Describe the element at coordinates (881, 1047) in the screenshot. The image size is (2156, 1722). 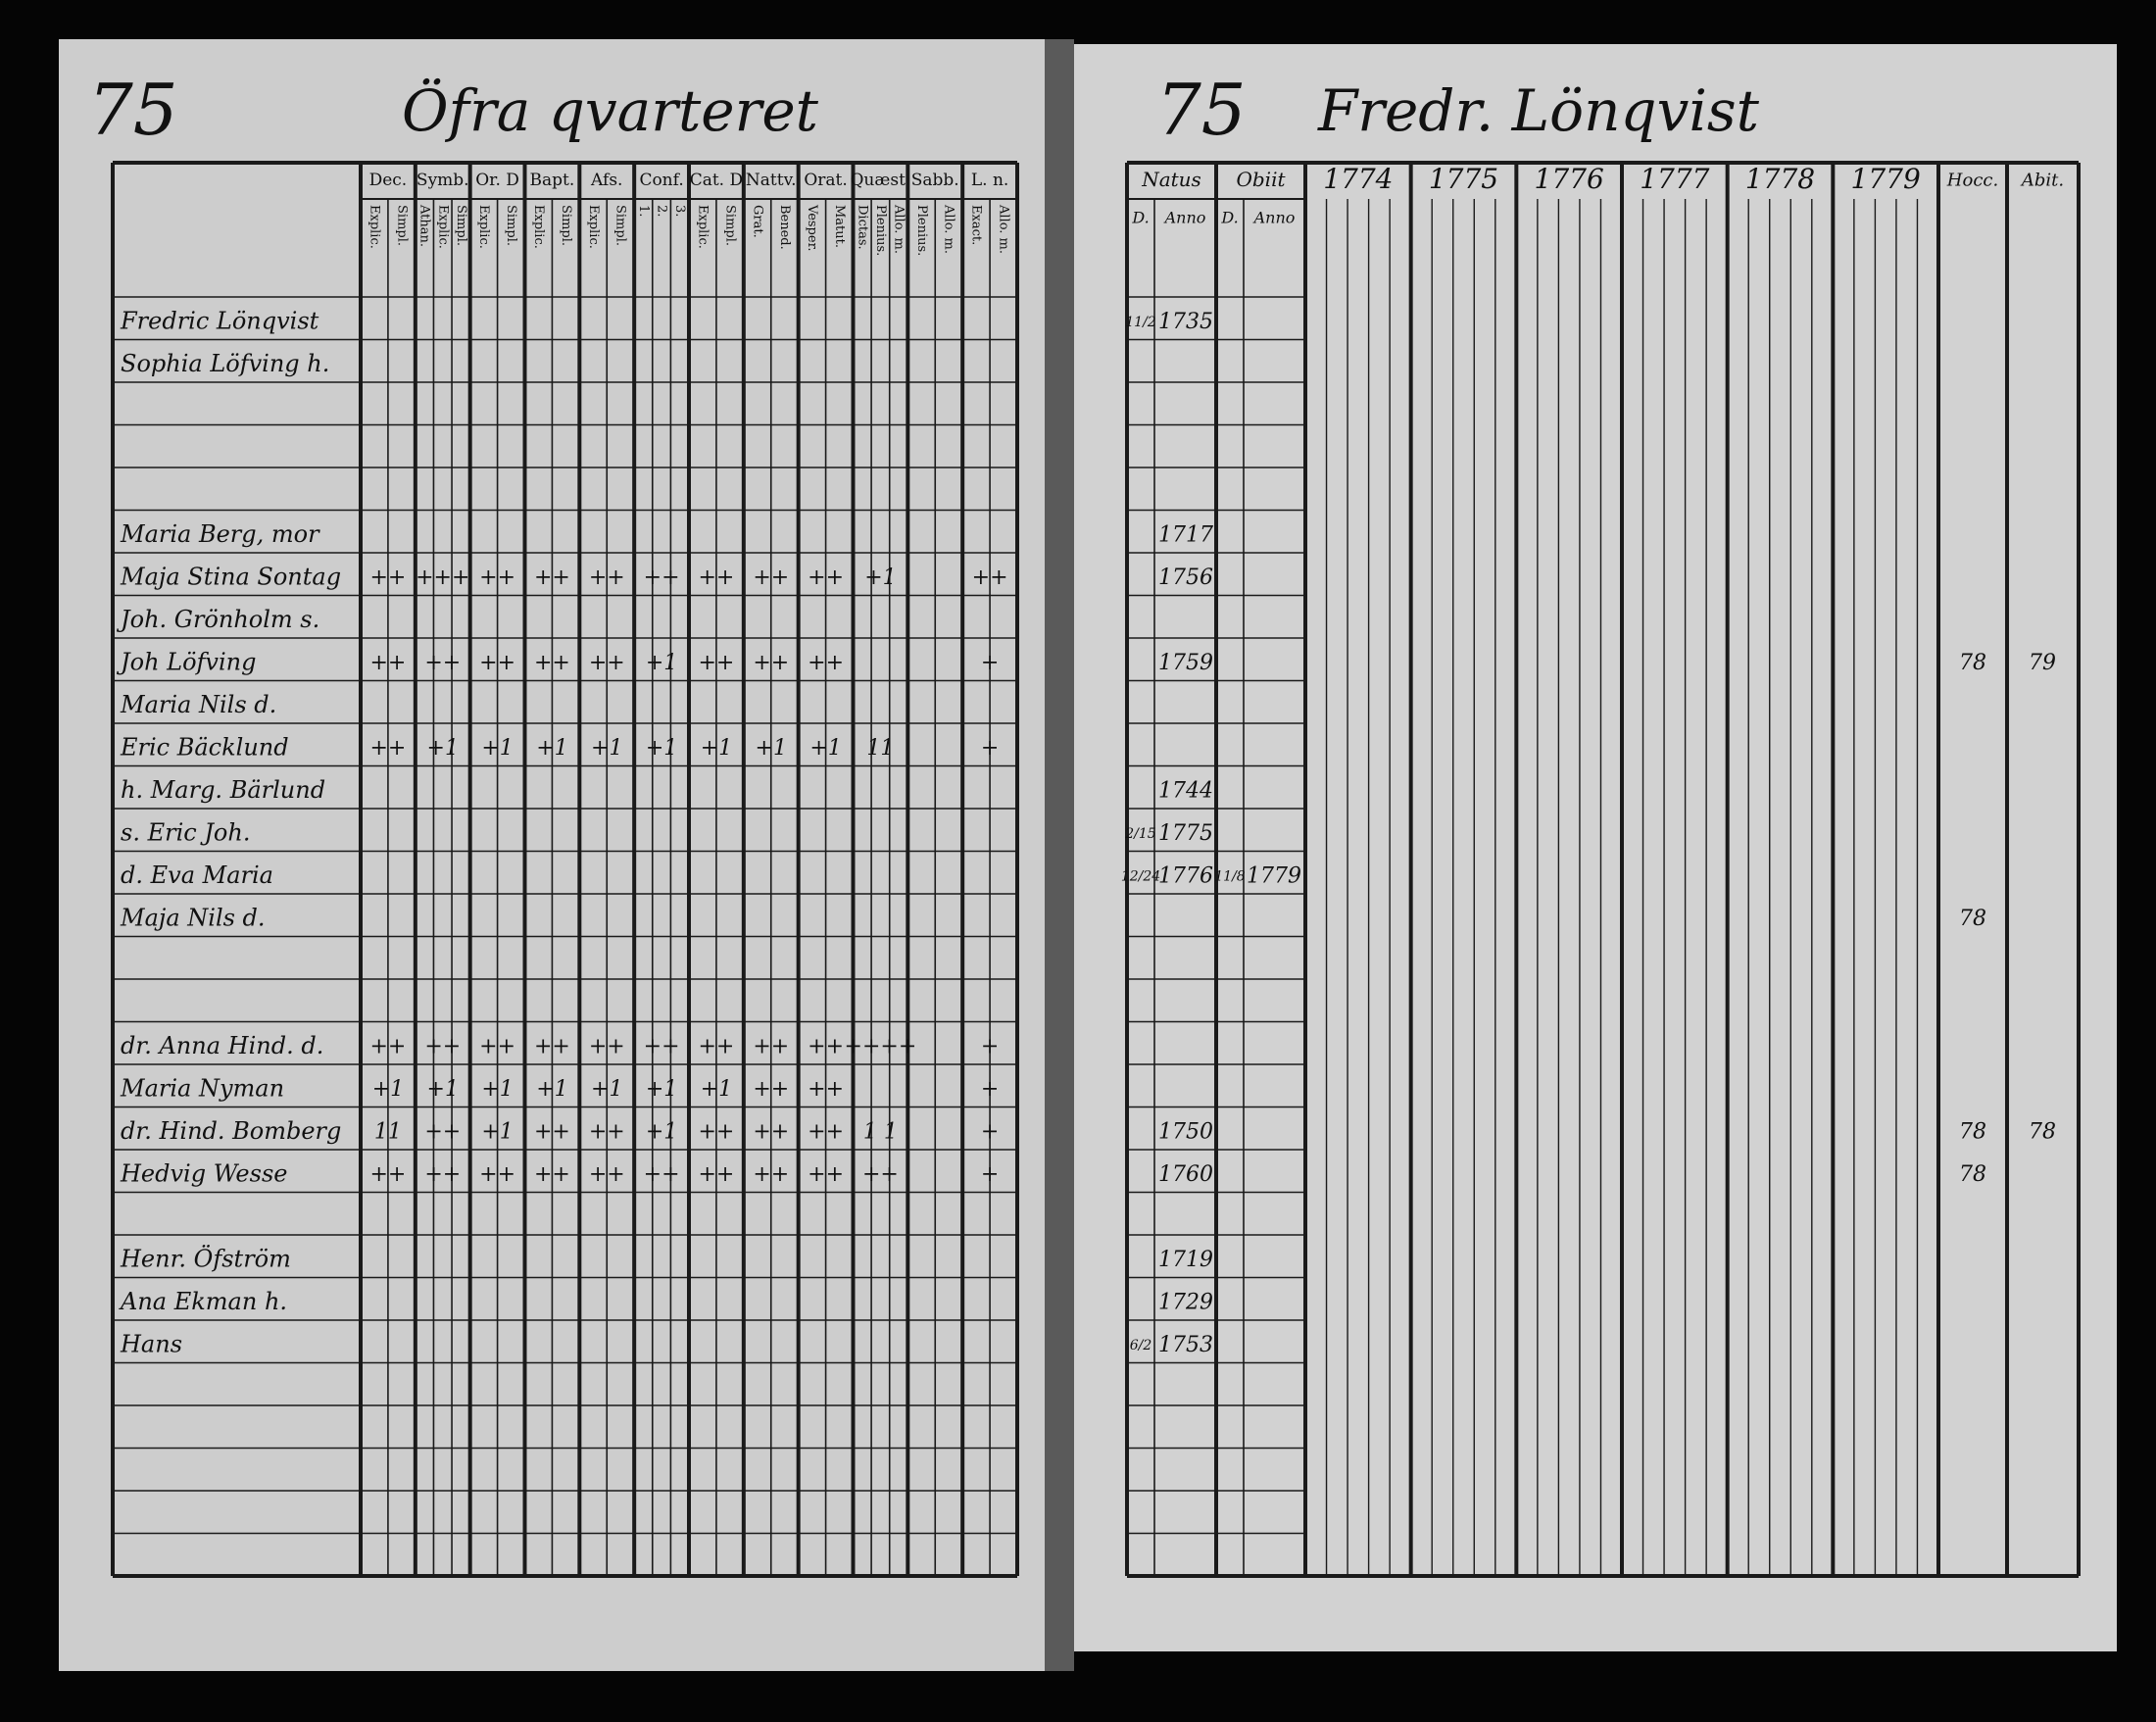
I see `exam-mark: ++++` at that location.